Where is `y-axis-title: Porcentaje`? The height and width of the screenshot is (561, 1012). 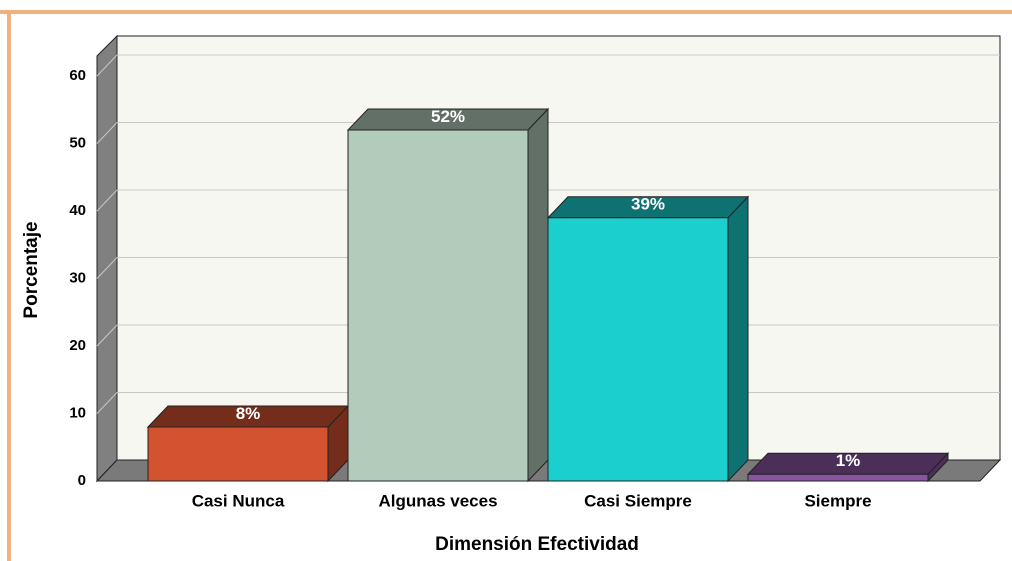 y-axis-title: Porcentaje is located at coordinates (31, 269).